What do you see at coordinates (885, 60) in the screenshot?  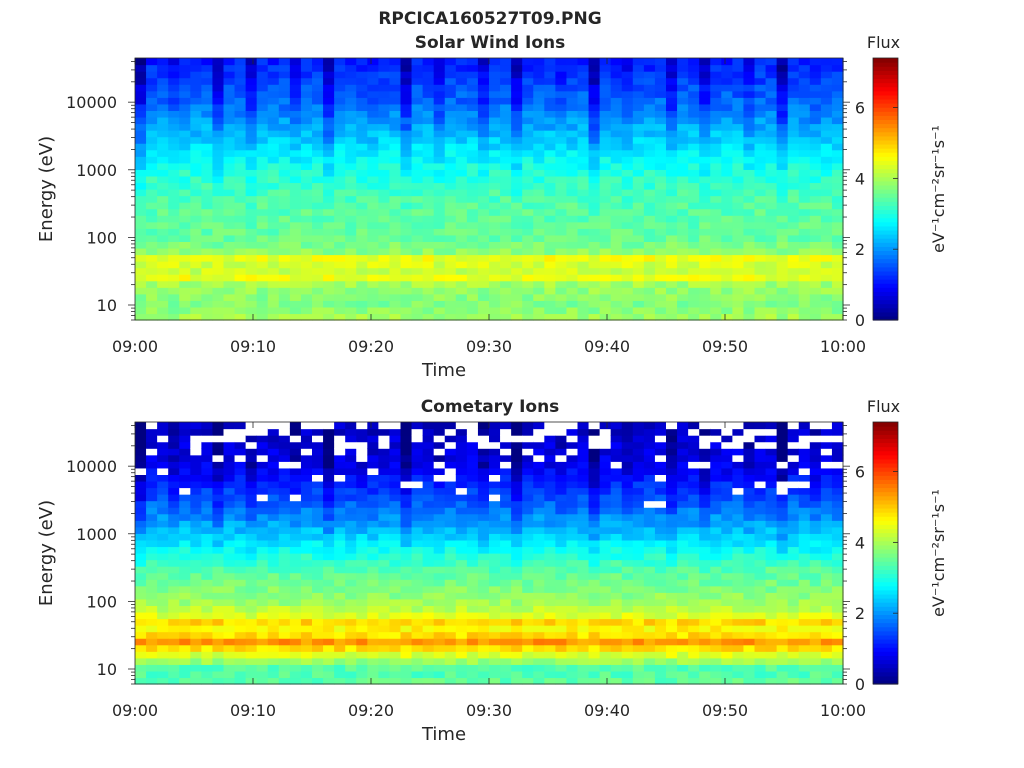 I see `colorbar-step` at bounding box center [885, 60].